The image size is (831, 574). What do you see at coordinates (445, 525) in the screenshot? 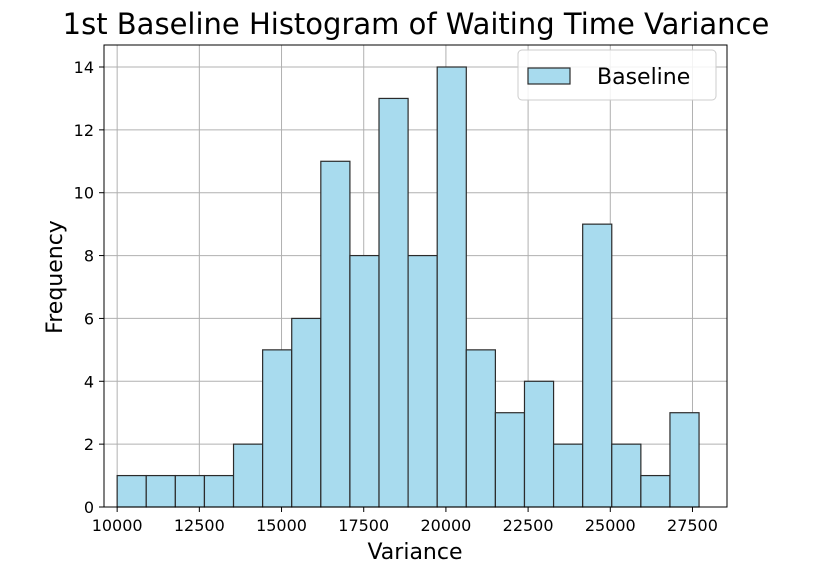
I see `x-tick-label: 20000` at bounding box center [445, 525].